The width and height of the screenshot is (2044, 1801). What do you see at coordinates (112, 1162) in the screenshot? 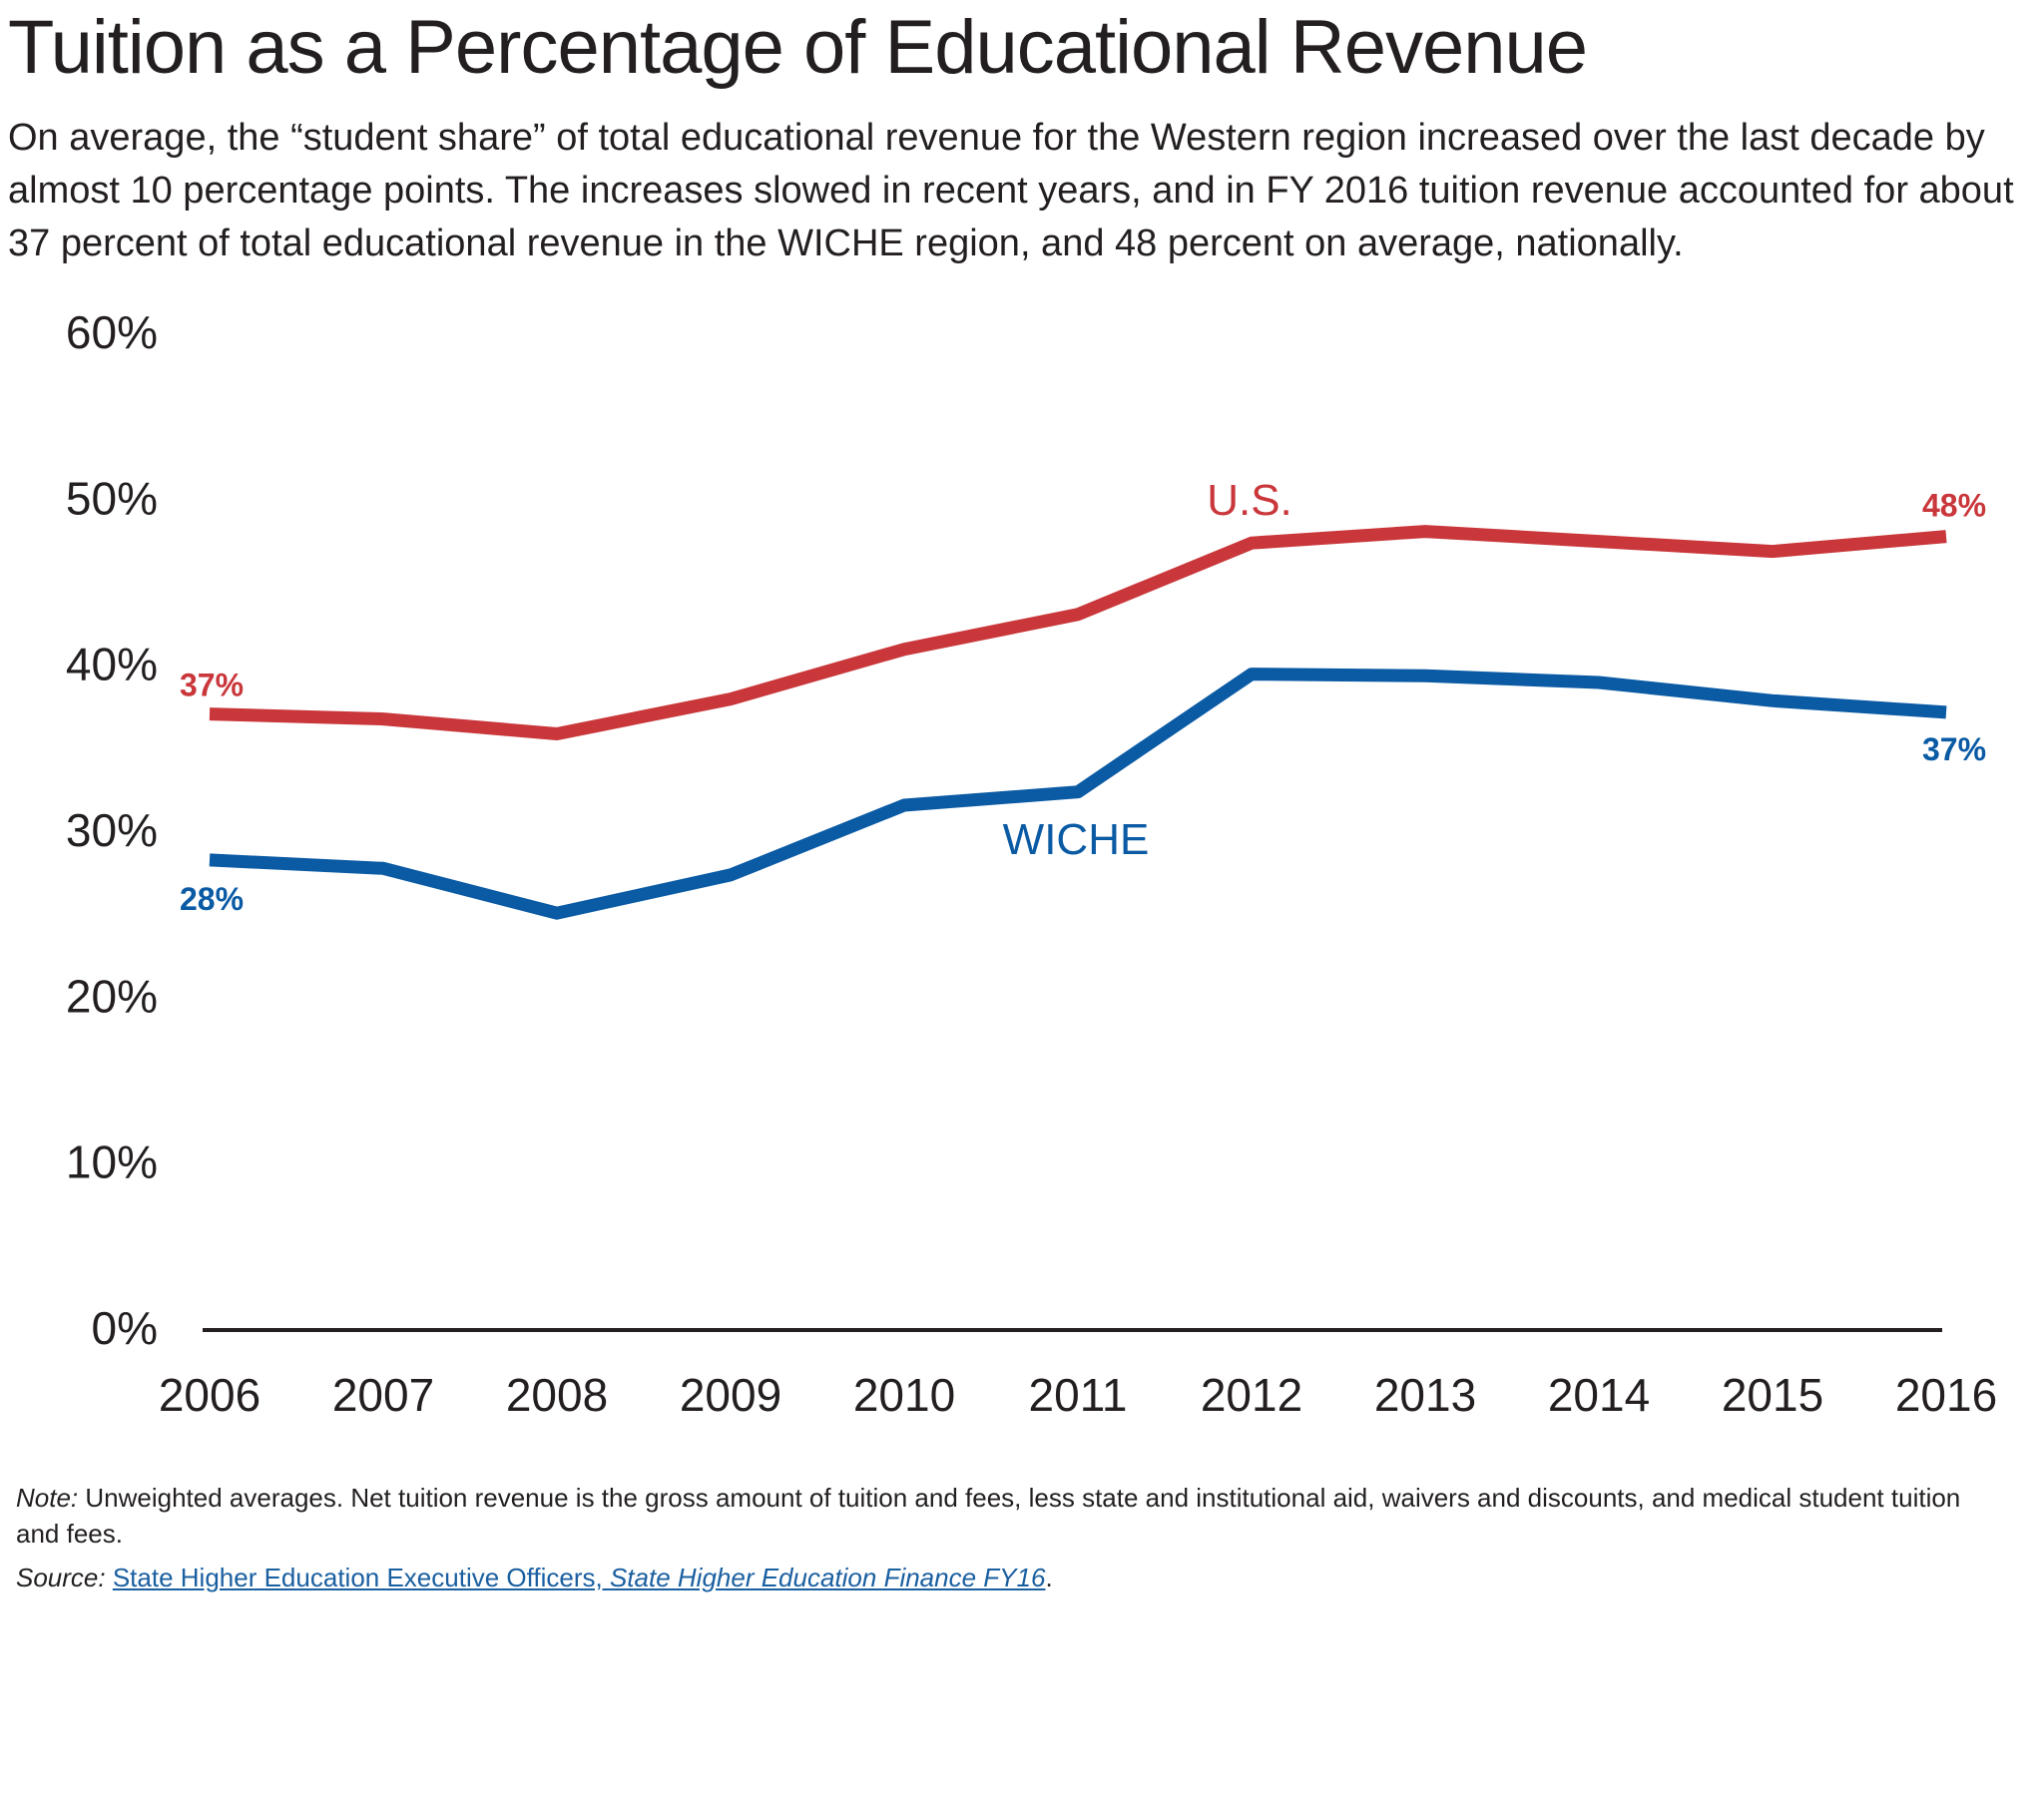
I see `y-tick-label: 10%` at bounding box center [112, 1162].